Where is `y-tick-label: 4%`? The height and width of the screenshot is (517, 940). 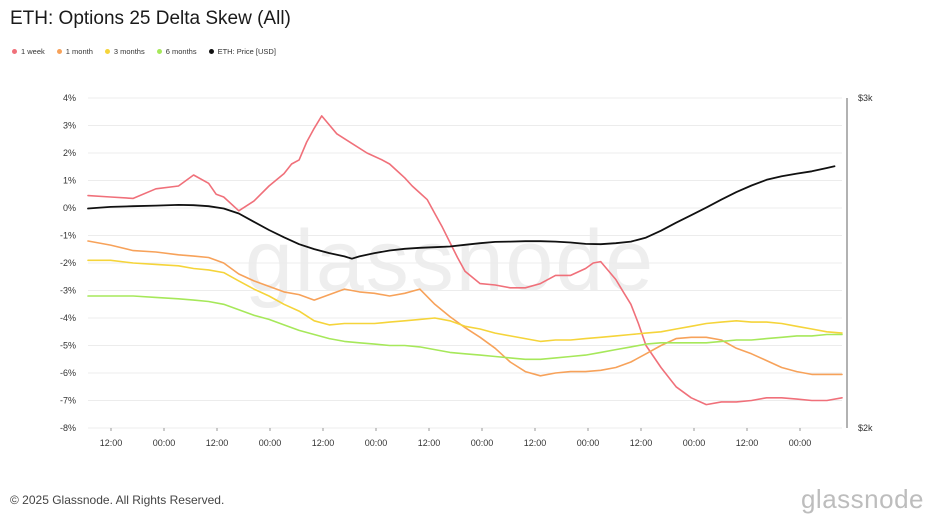
y-tick-label: 4% is located at coordinates (69, 98).